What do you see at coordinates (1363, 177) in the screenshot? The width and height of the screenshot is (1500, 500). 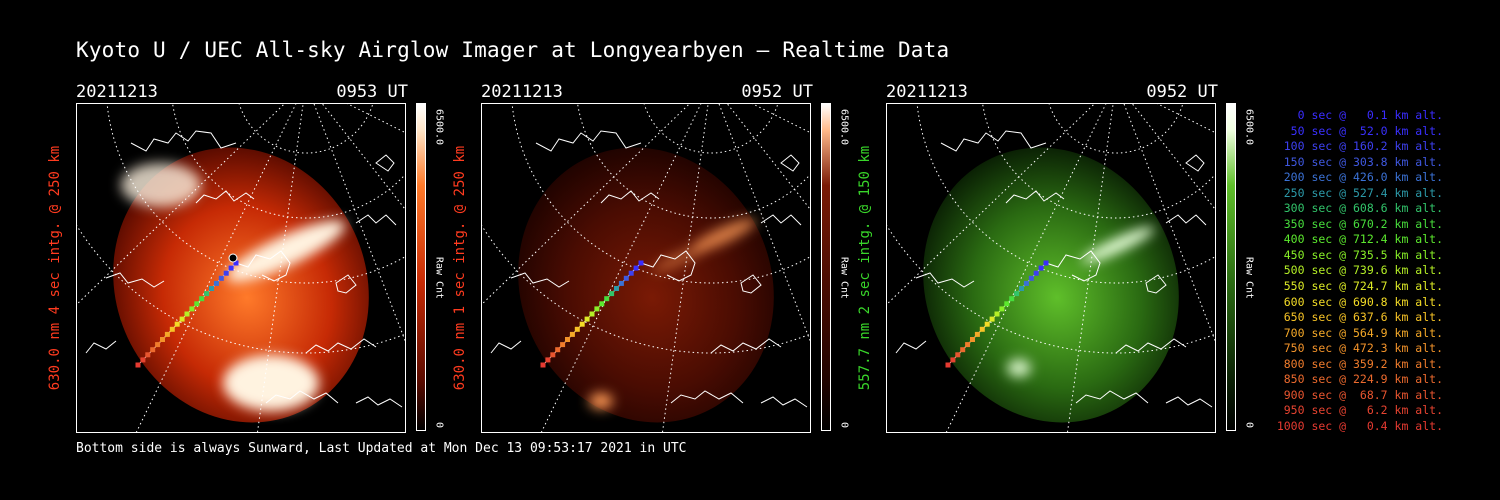 I see `altitude-legend-row: 200 sec @ 426.0 km alt.` at bounding box center [1363, 177].